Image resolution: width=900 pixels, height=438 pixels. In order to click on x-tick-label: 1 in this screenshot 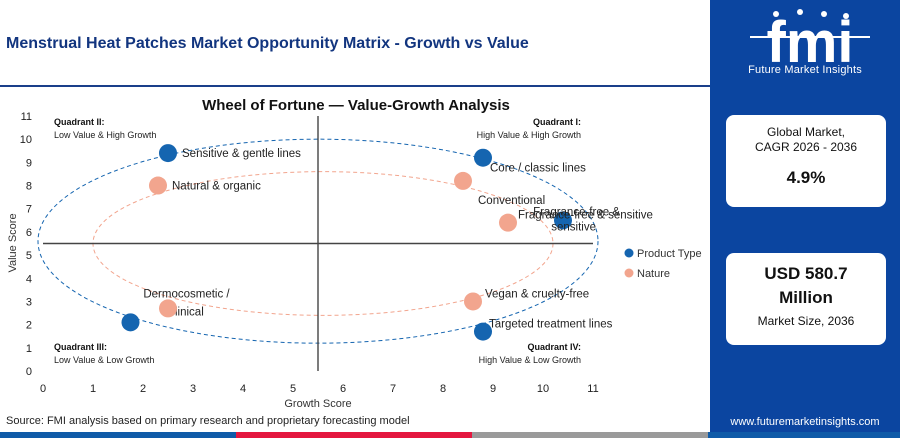, I will do `click(93, 389)`.